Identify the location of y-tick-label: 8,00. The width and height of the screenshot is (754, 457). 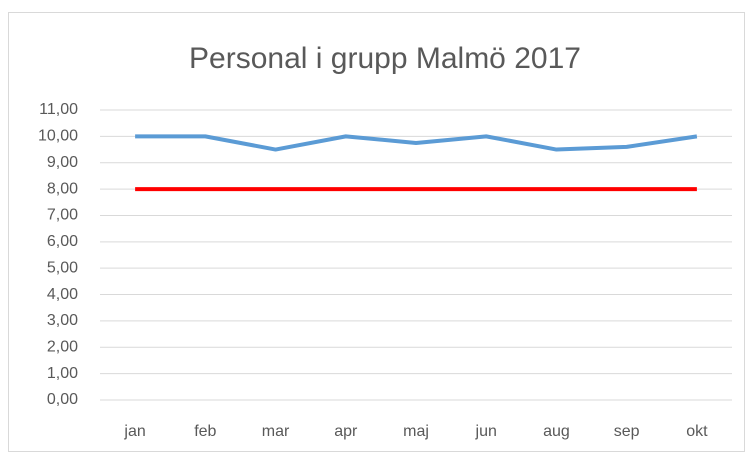
(62, 188).